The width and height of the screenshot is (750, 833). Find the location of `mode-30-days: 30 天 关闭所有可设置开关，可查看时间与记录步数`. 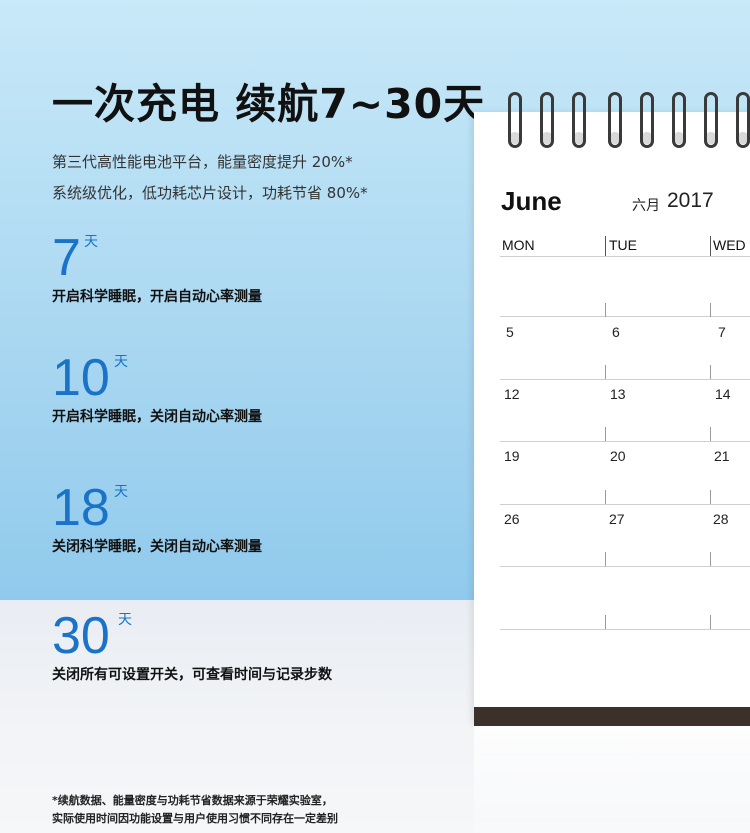

mode-30-days: 30 天 关闭所有可设置开关，可查看时间与记录步数 is located at coordinates (192, 647).